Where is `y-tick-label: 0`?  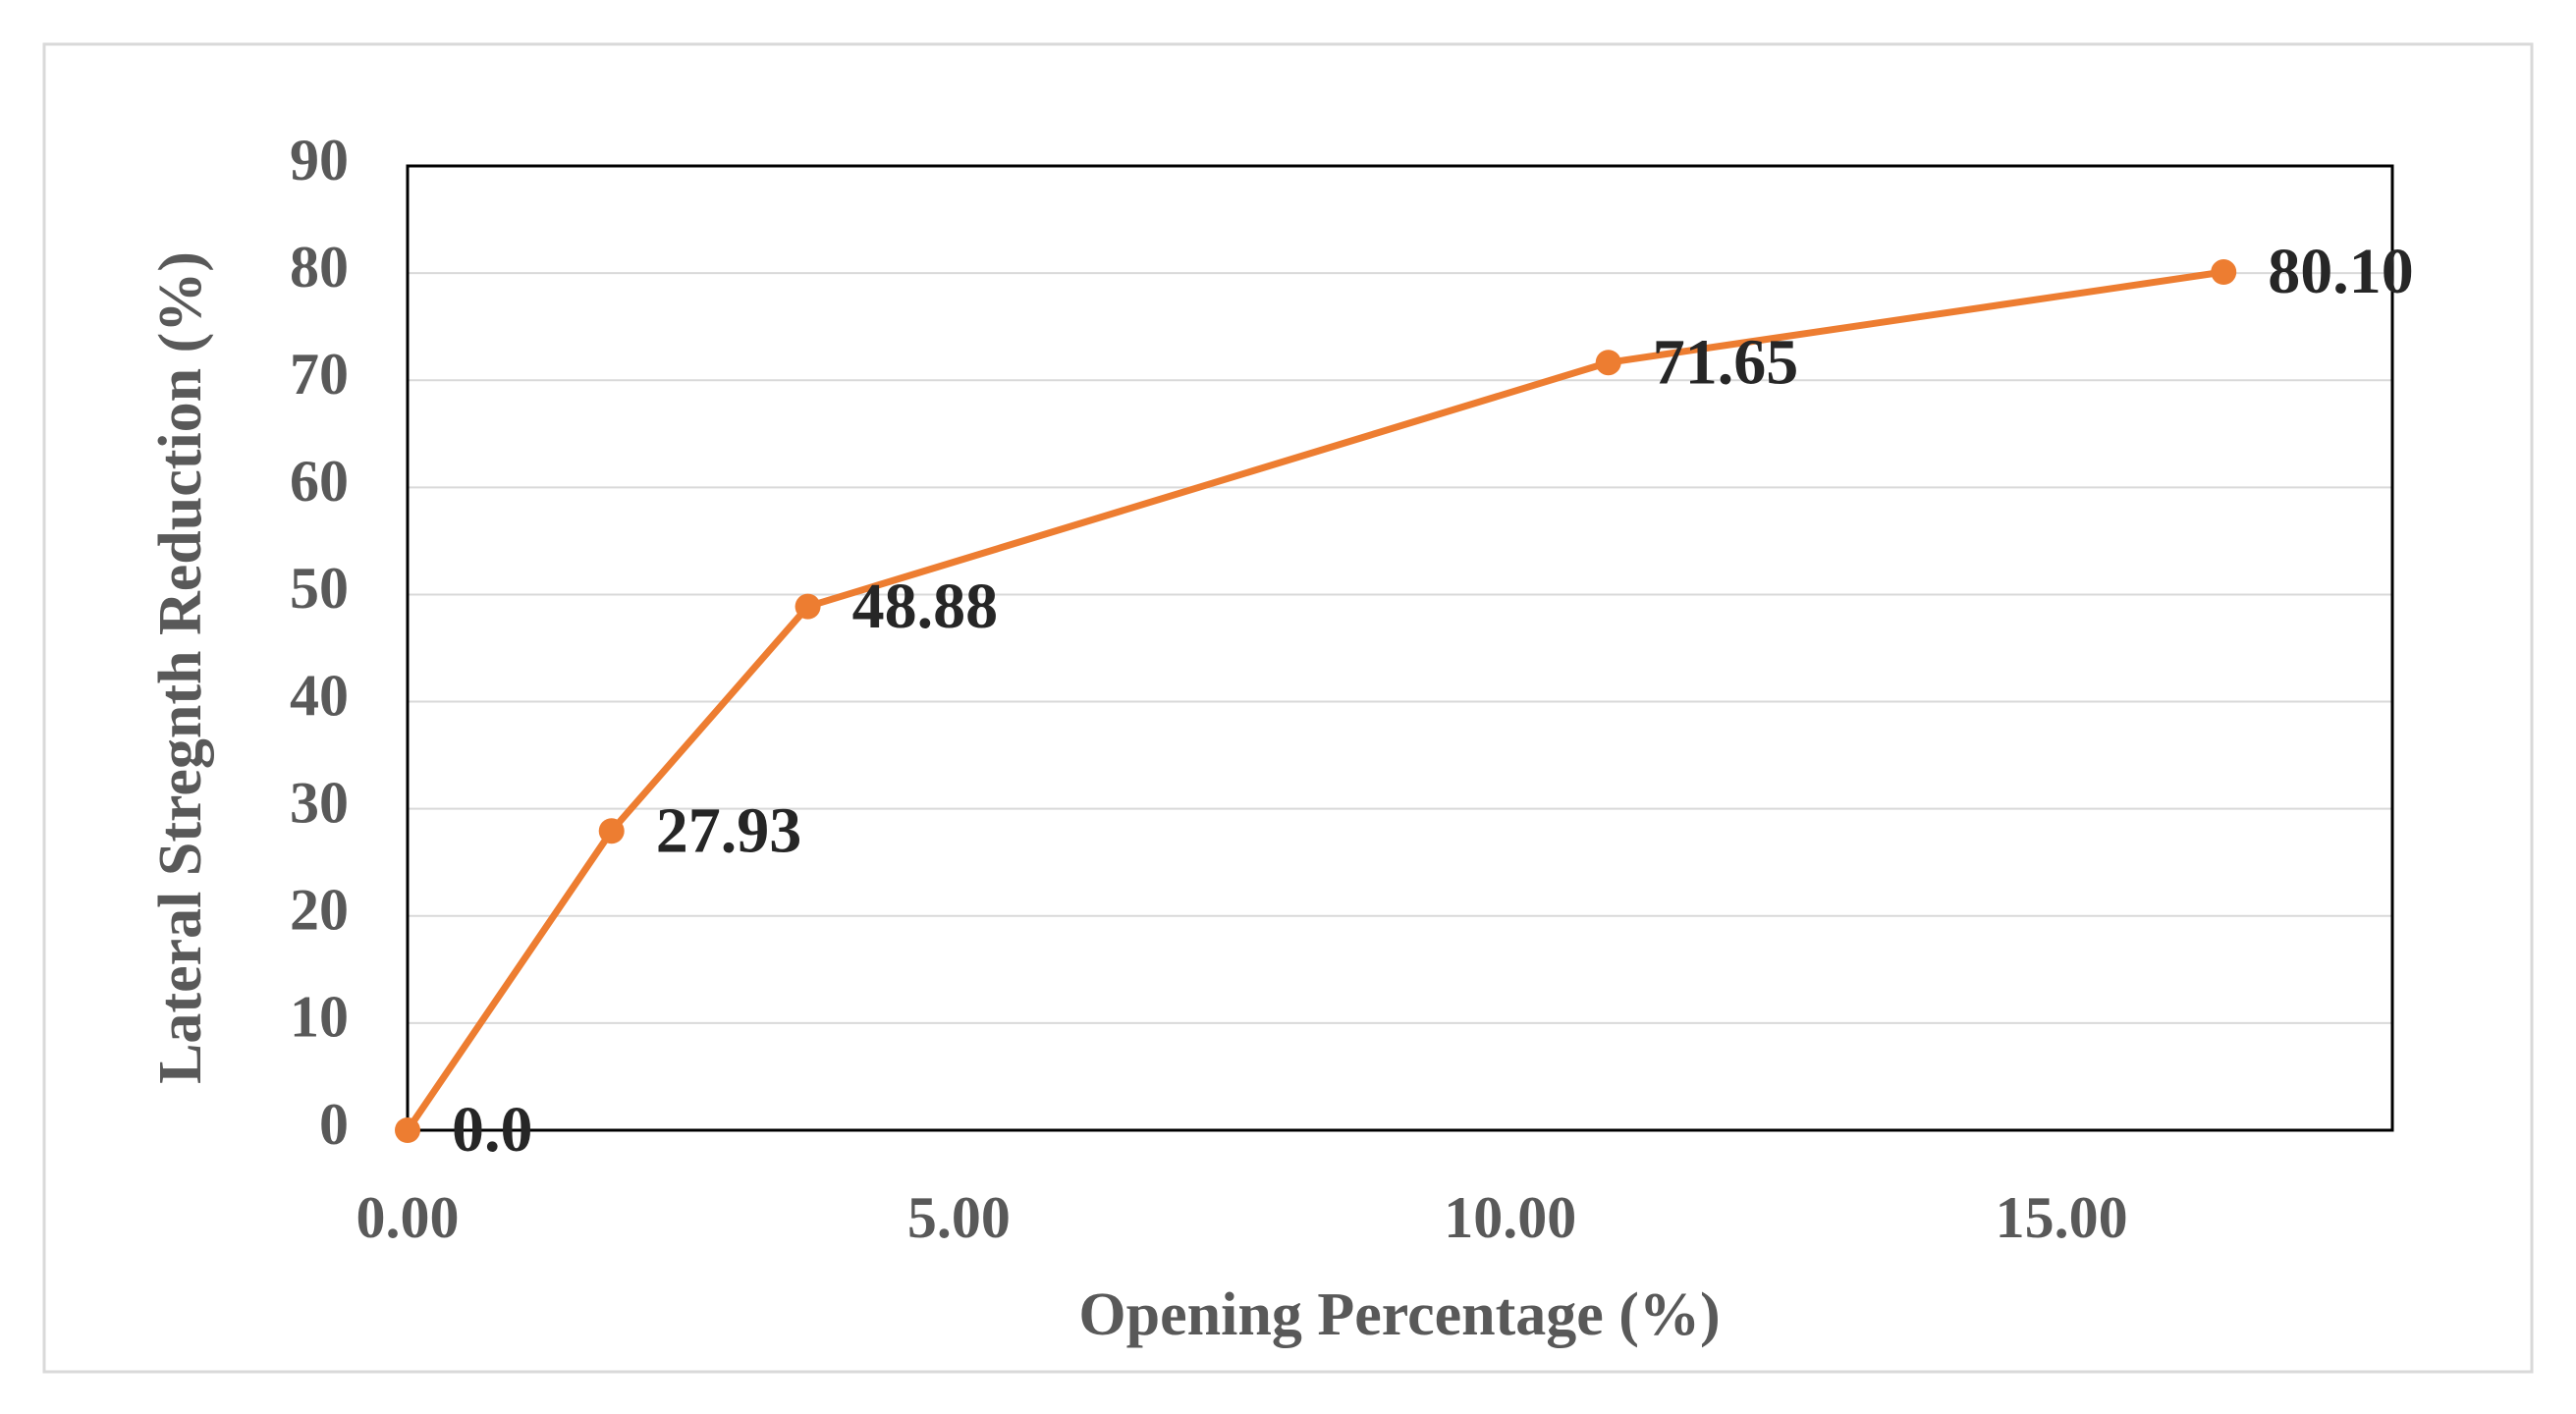
y-tick-label: 0 is located at coordinates (334, 1124).